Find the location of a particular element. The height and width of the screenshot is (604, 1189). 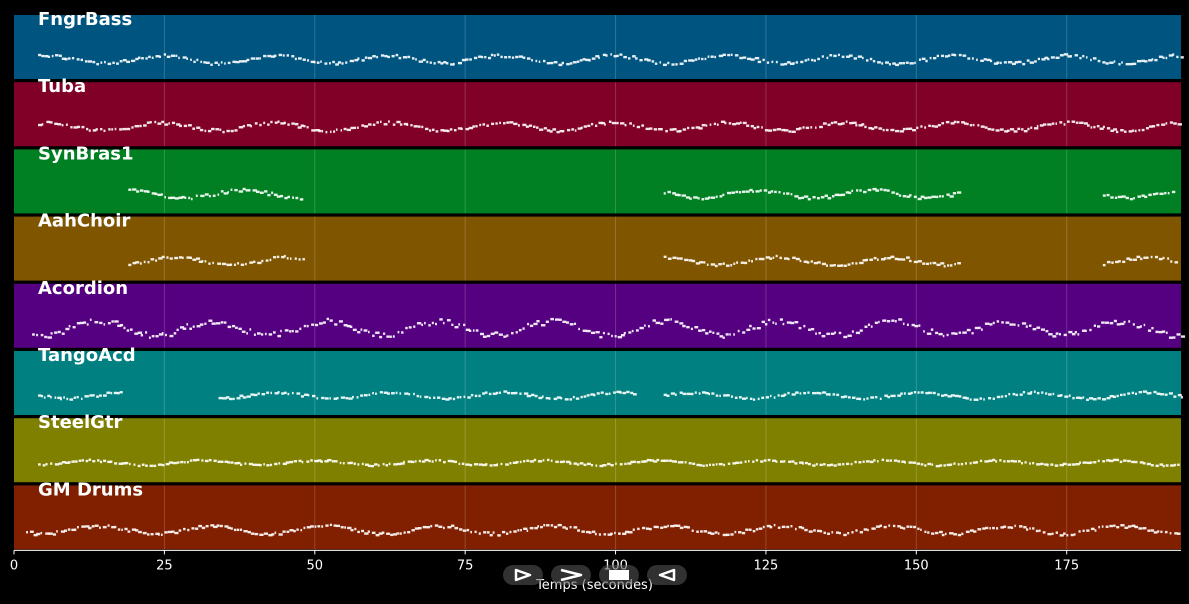

forward-button is located at coordinates (571, 575).